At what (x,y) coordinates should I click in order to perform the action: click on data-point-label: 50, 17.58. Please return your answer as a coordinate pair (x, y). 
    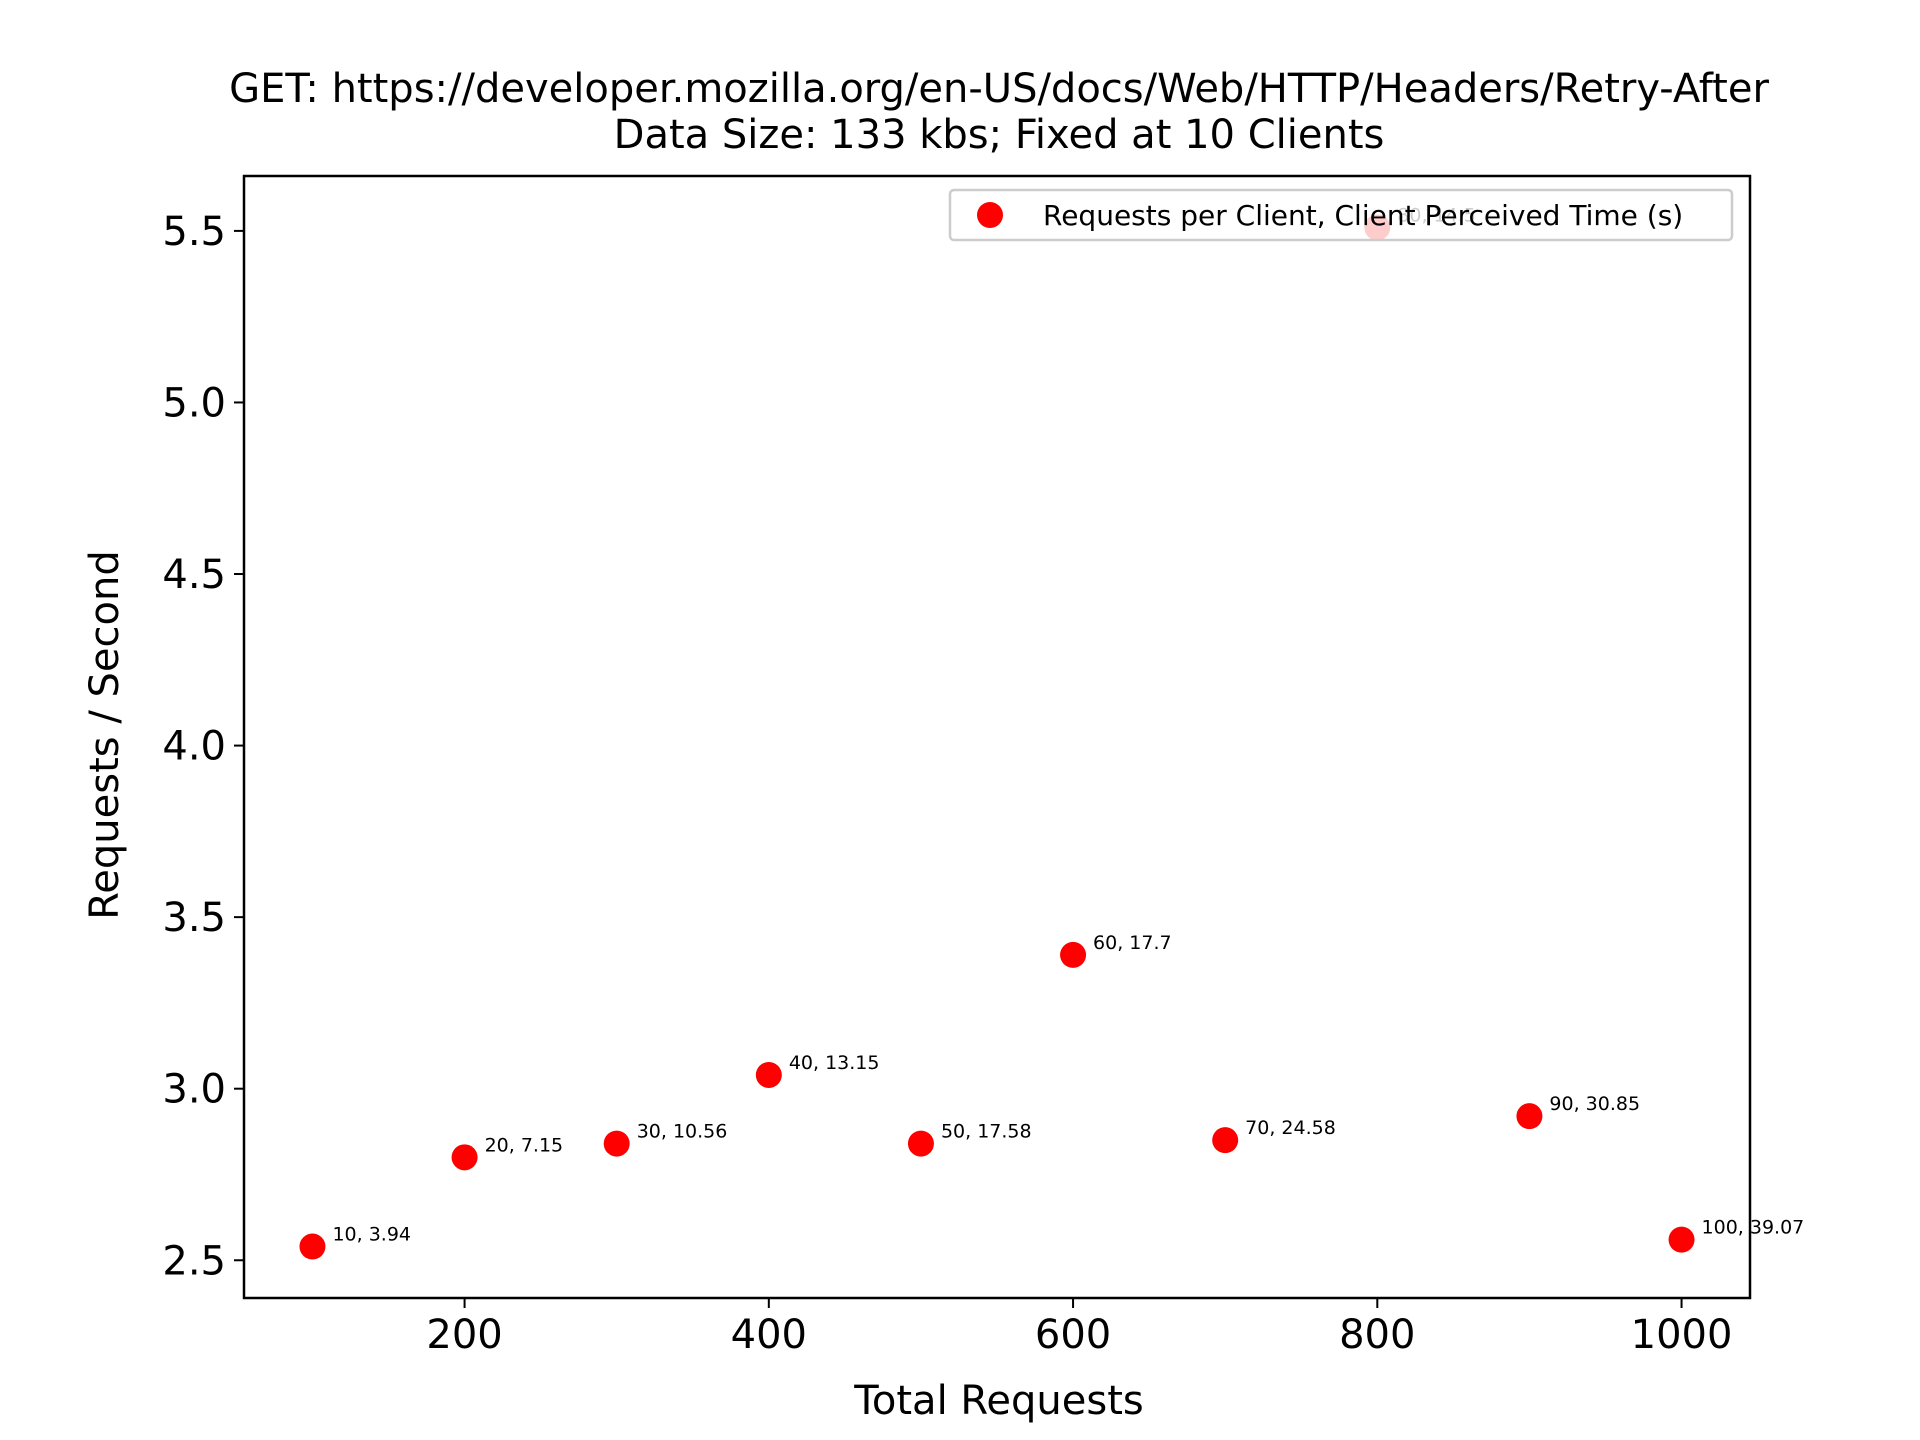
    Looking at the image, I should click on (986, 1132).